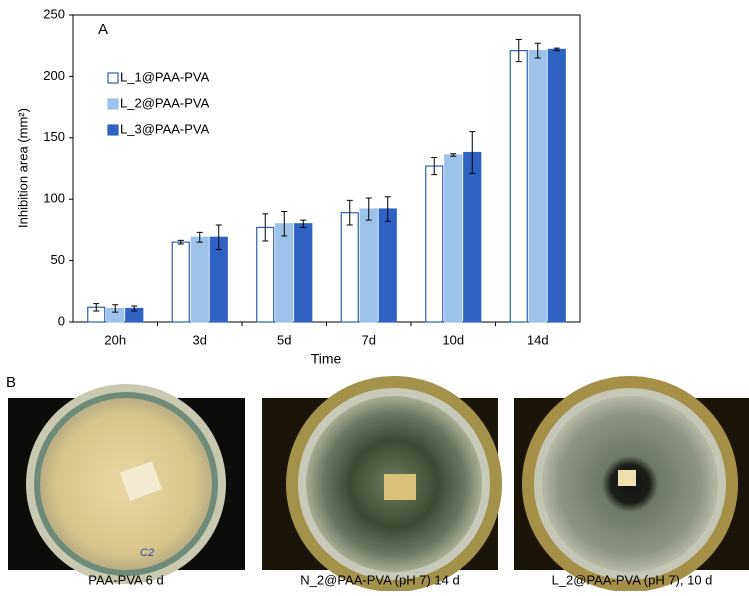 The image size is (749, 596). Describe the element at coordinates (165, 76) in the screenshot. I see `legend-label: L_1@PAA-PVA` at that location.